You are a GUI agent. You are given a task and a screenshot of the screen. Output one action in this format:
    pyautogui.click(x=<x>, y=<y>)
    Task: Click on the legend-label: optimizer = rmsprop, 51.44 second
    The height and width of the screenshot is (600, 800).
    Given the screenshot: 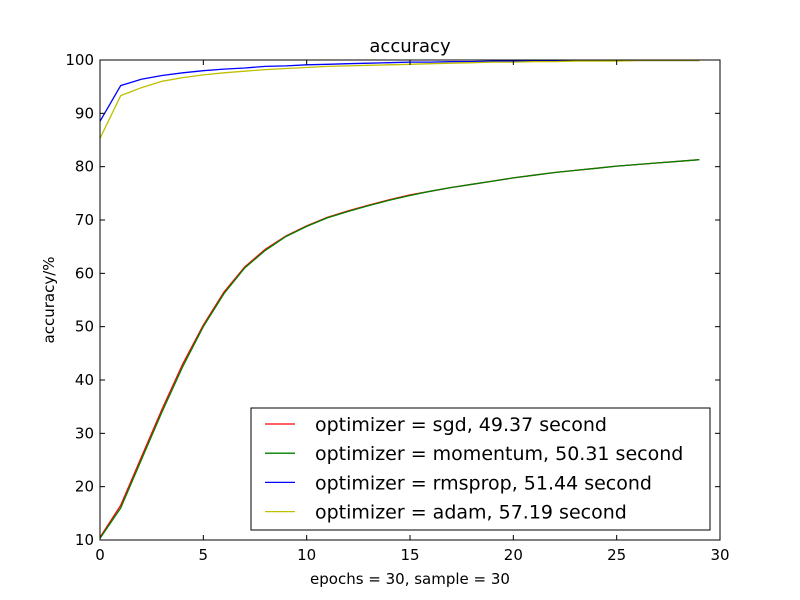 What is the action you would take?
    pyautogui.click(x=483, y=483)
    